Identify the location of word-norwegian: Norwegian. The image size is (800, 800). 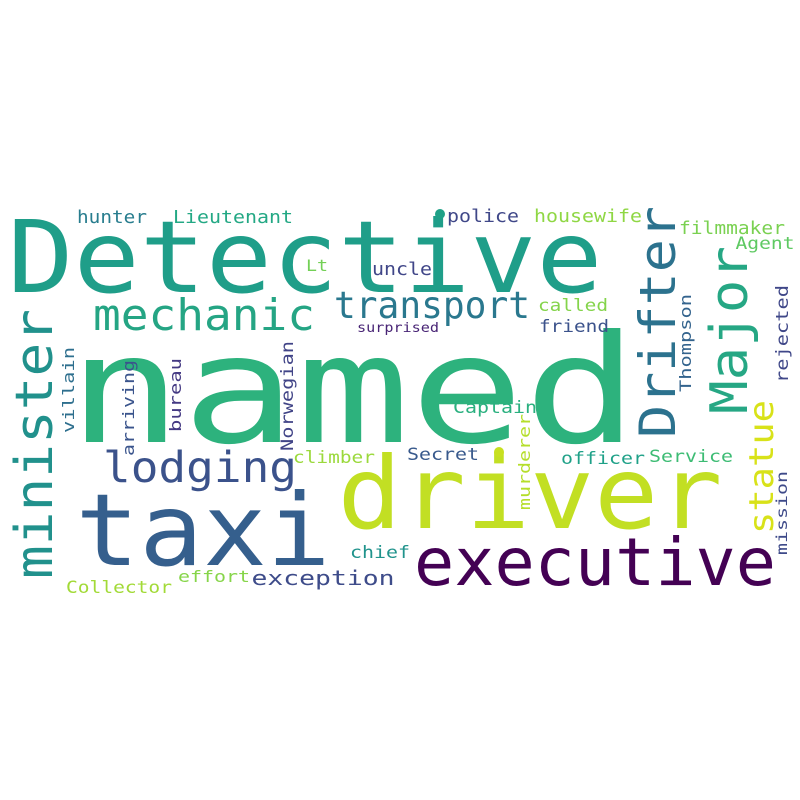
(288, 396).